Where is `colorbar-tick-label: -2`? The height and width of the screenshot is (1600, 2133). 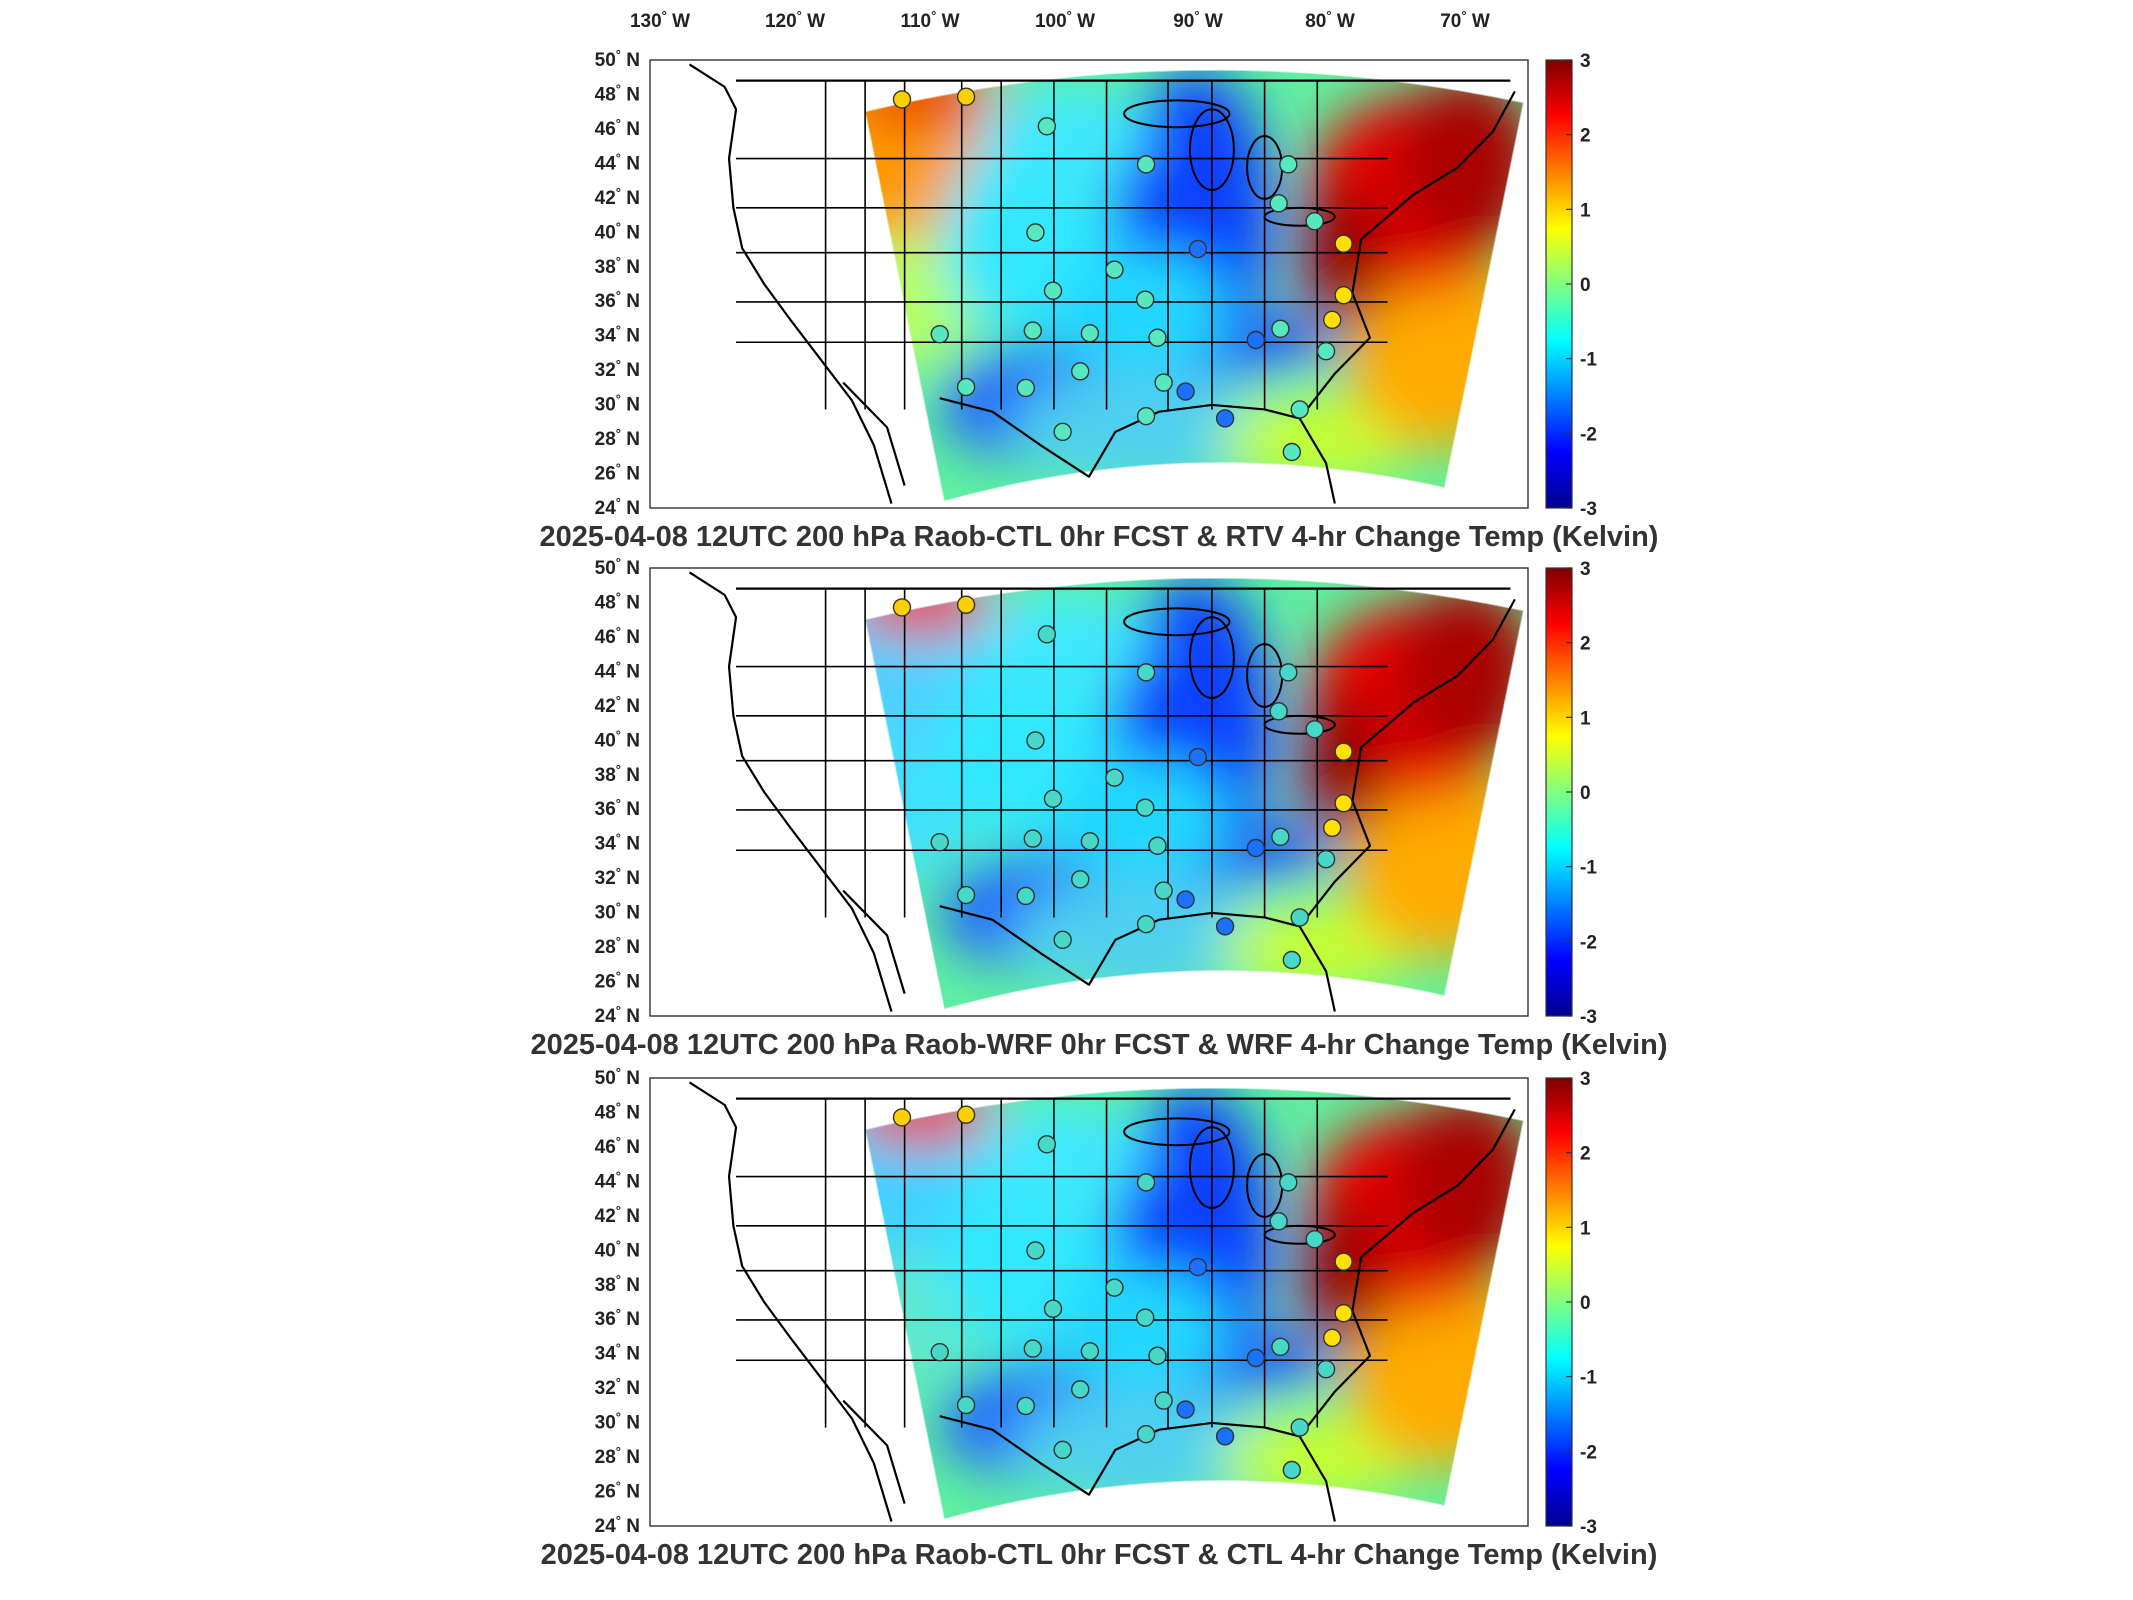 colorbar-tick-label: -2 is located at coordinates (1588, 942).